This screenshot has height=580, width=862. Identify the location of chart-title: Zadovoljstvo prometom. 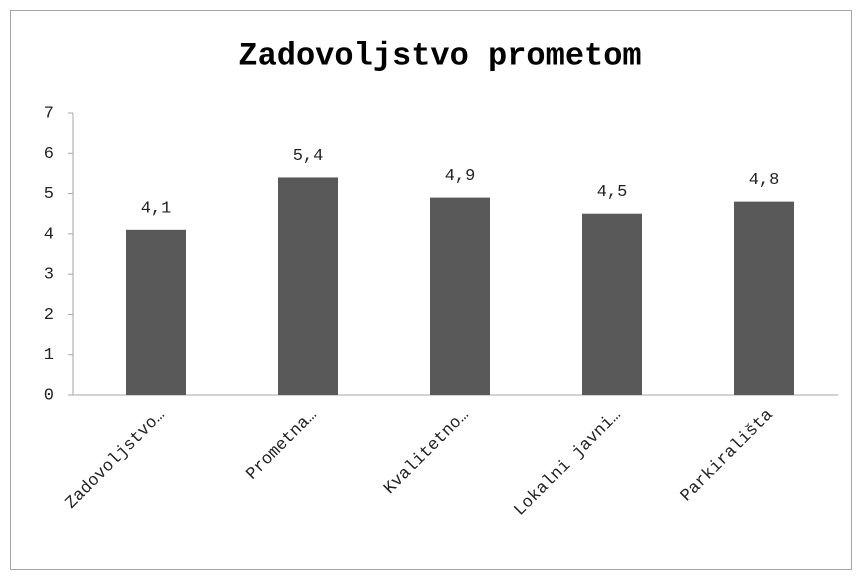
(439, 55).